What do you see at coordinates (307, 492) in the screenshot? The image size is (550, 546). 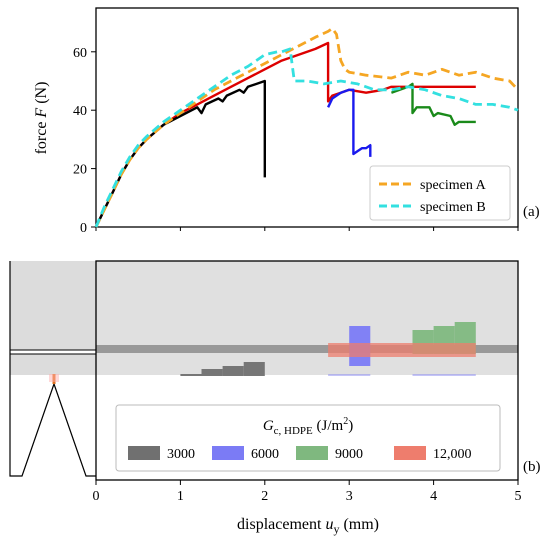 I see `axis-ticks-b: 0 1 2 3 4 5` at bounding box center [307, 492].